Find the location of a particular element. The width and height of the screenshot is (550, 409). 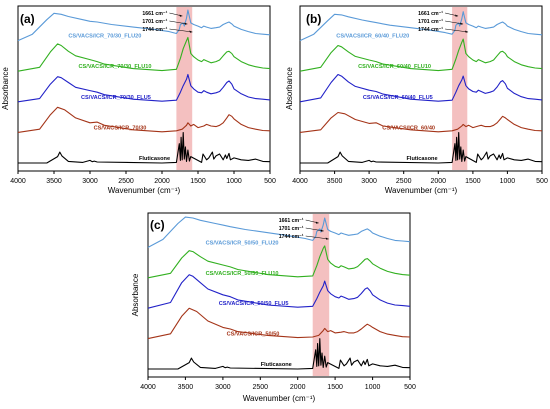

series-label-cs-vacs-icr-60-40-flu10: CS/VACS/ICR_60/40_FLU10 is located at coordinates (394, 67).